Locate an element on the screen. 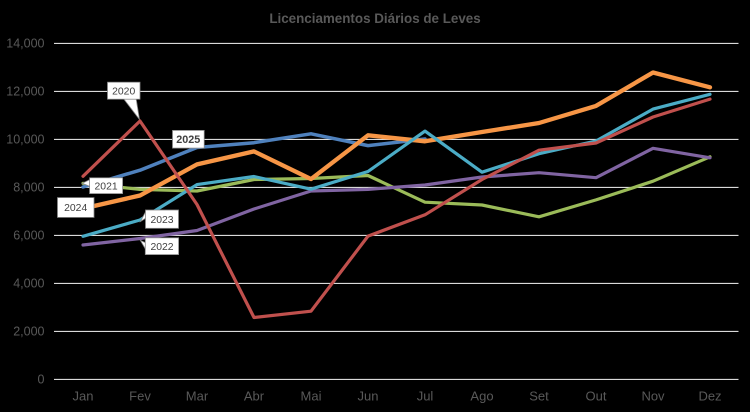  svg-text: 2021 is located at coordinates (106, 186).